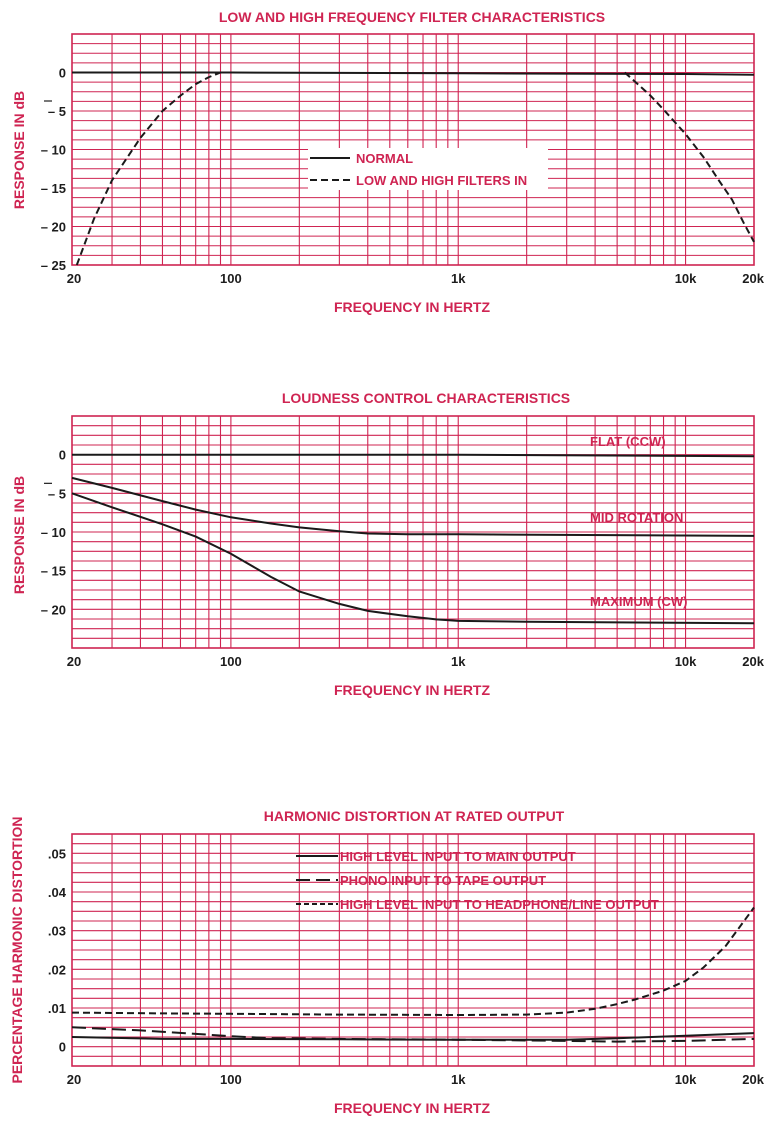  I want to click on chart-title: HARMONIC DISTORTION AT RATED OUTPUT, so click(414, 816).